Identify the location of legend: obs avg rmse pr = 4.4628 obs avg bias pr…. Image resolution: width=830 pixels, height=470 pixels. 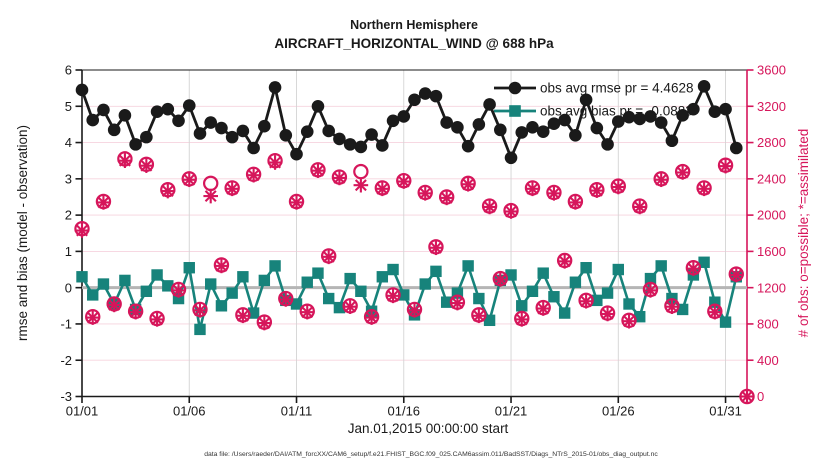
(593, 100).